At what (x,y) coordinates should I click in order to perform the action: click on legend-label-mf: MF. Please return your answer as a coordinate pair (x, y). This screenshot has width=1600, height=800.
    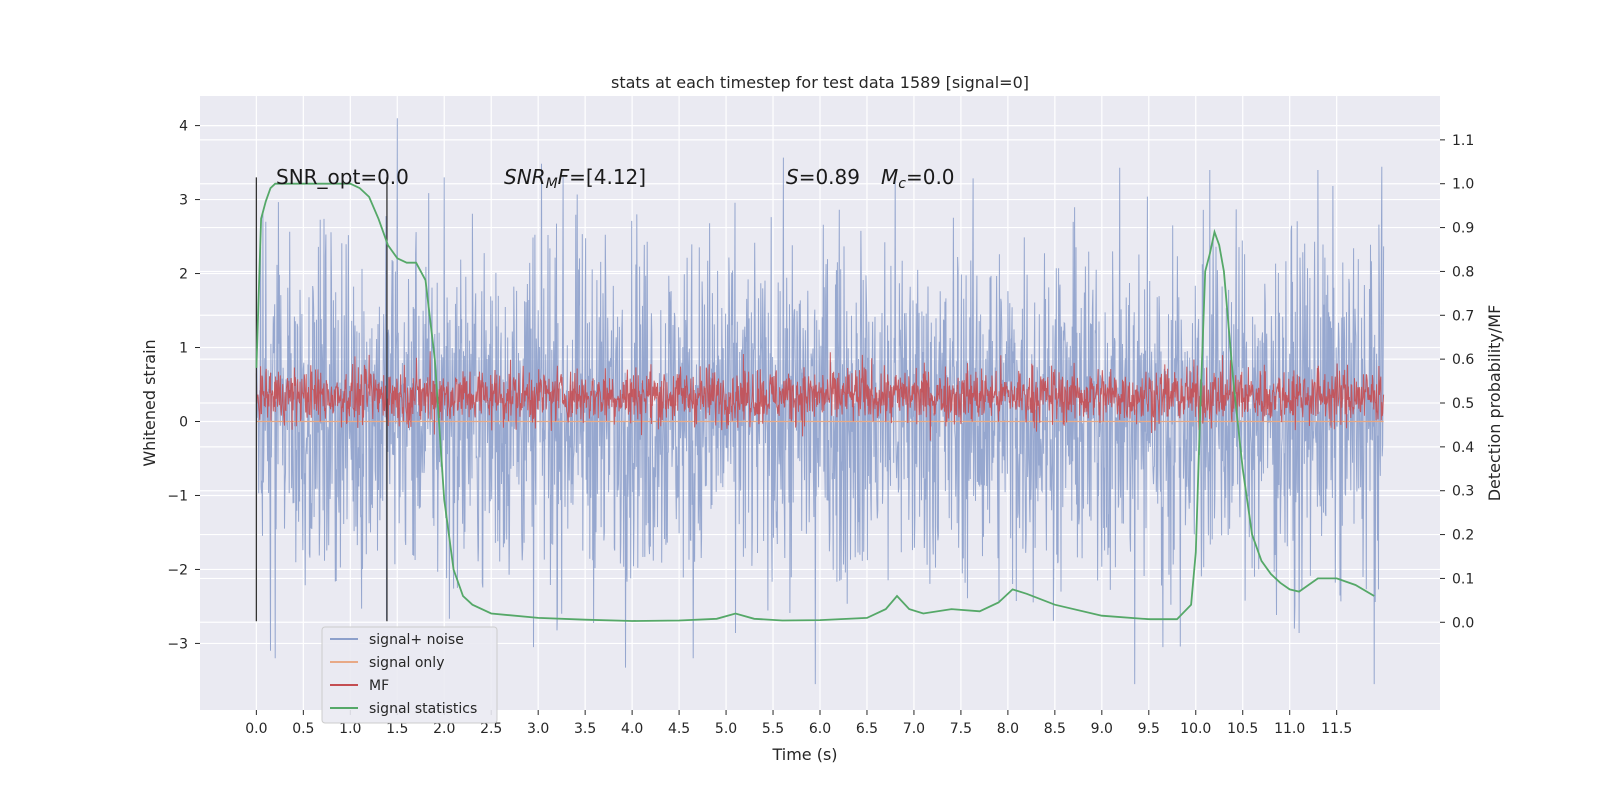
    Looking at the image, I should click on (379, 686).